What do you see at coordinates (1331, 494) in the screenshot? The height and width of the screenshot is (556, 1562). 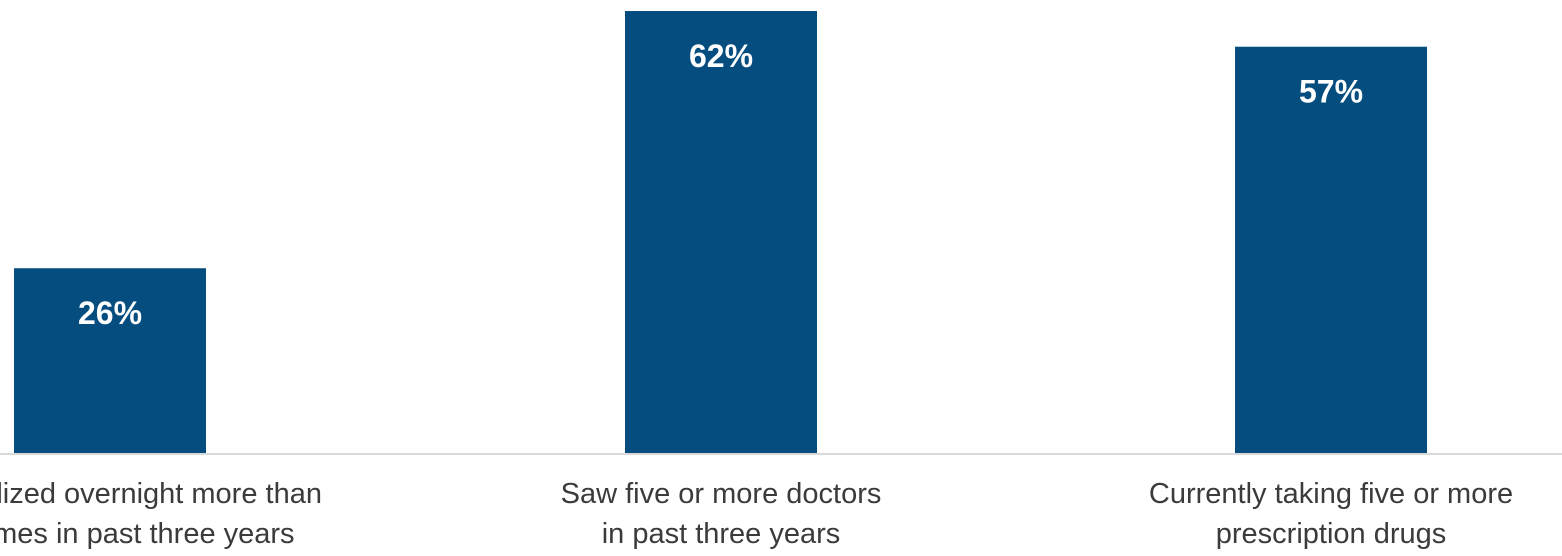 I see `category-label-3-line-1: Currently taking five or more` at bounding box center [1331, 494].